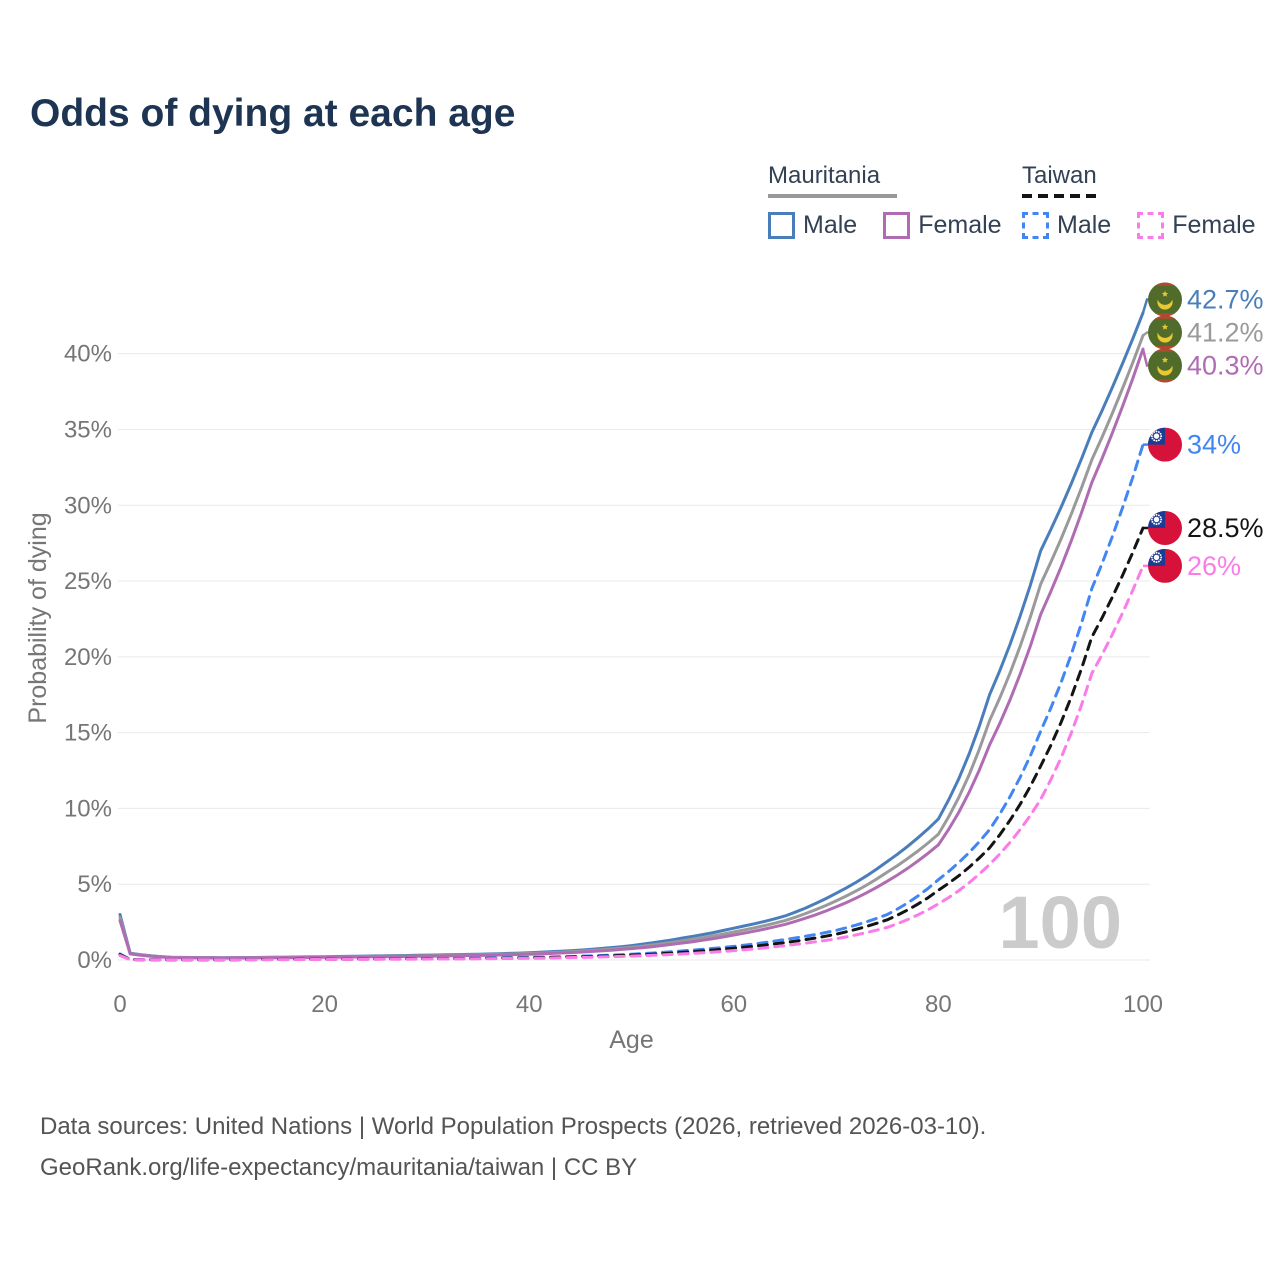 The image size is (1280, 1280). Describe the element at coordinates (1214, 445) in the screenshot. I see `end-value-label-taiwan-male: 34%` at that location.